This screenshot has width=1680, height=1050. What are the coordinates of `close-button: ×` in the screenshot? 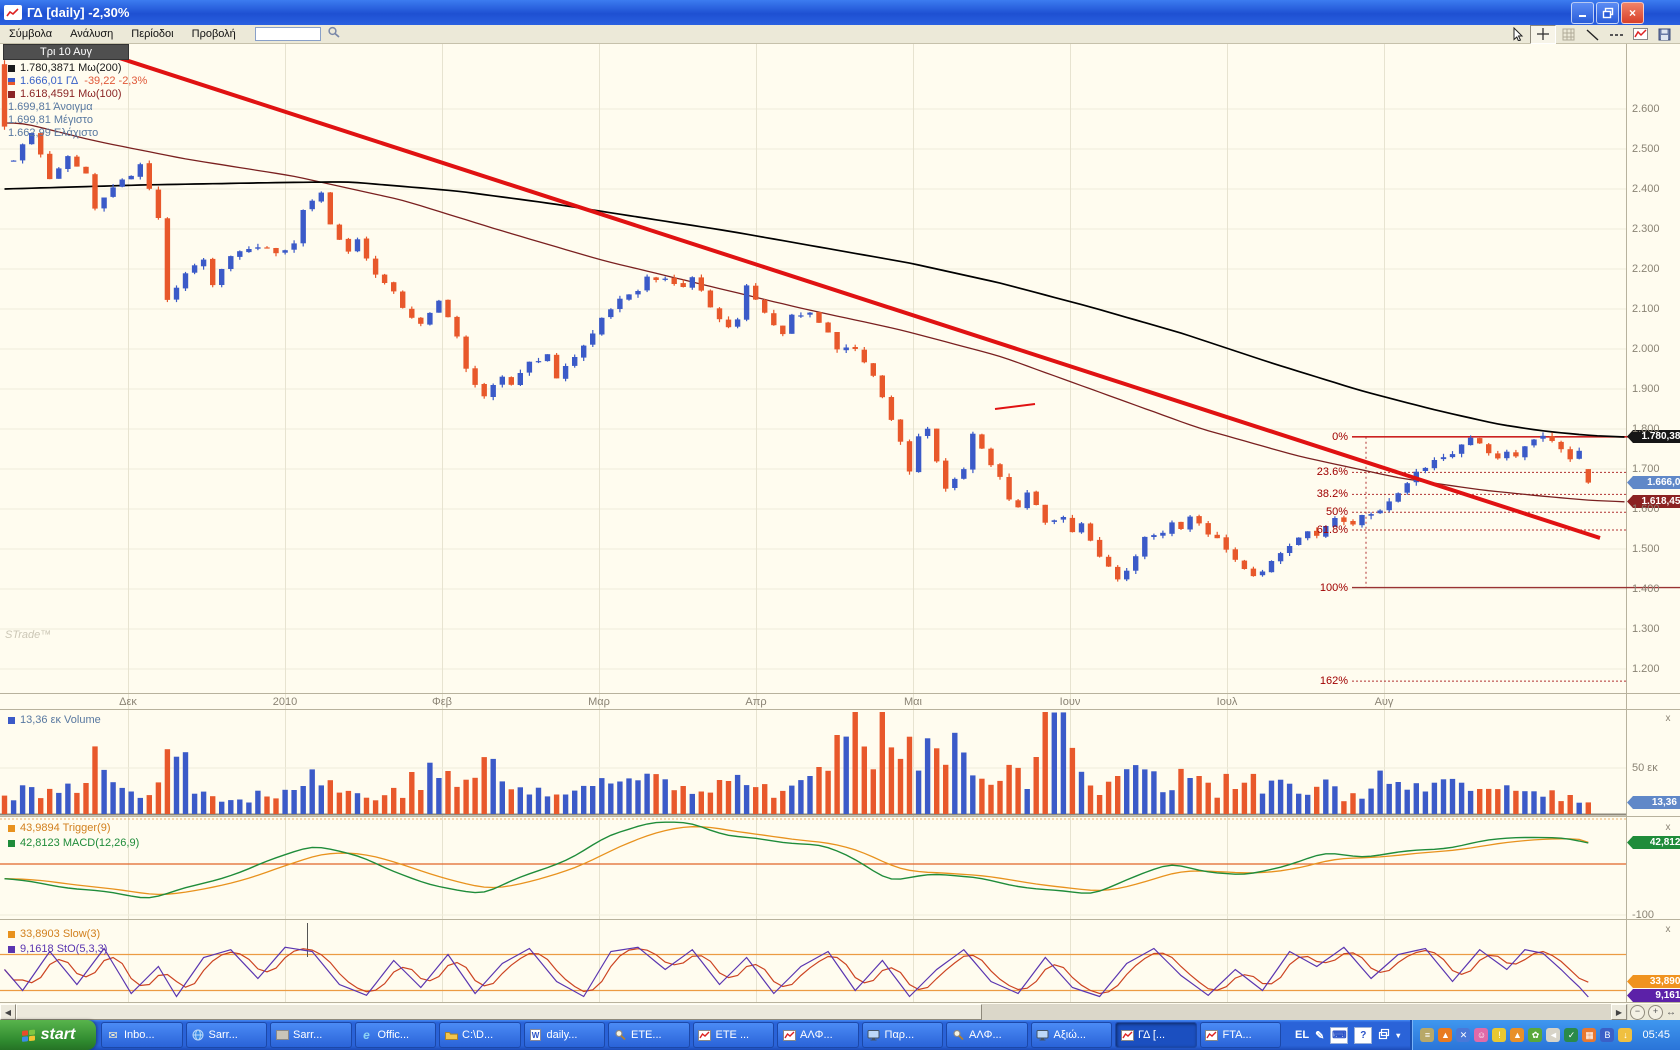 It's located at (1632, 13).